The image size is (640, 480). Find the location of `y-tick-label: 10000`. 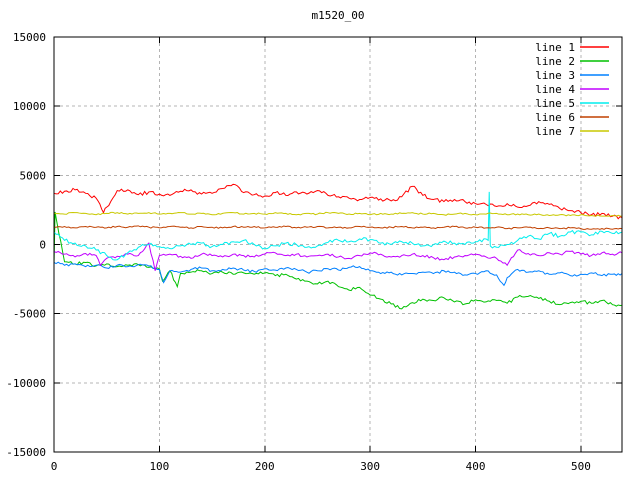

y-tick-label: 10000 is located at coordinates (29, 106).